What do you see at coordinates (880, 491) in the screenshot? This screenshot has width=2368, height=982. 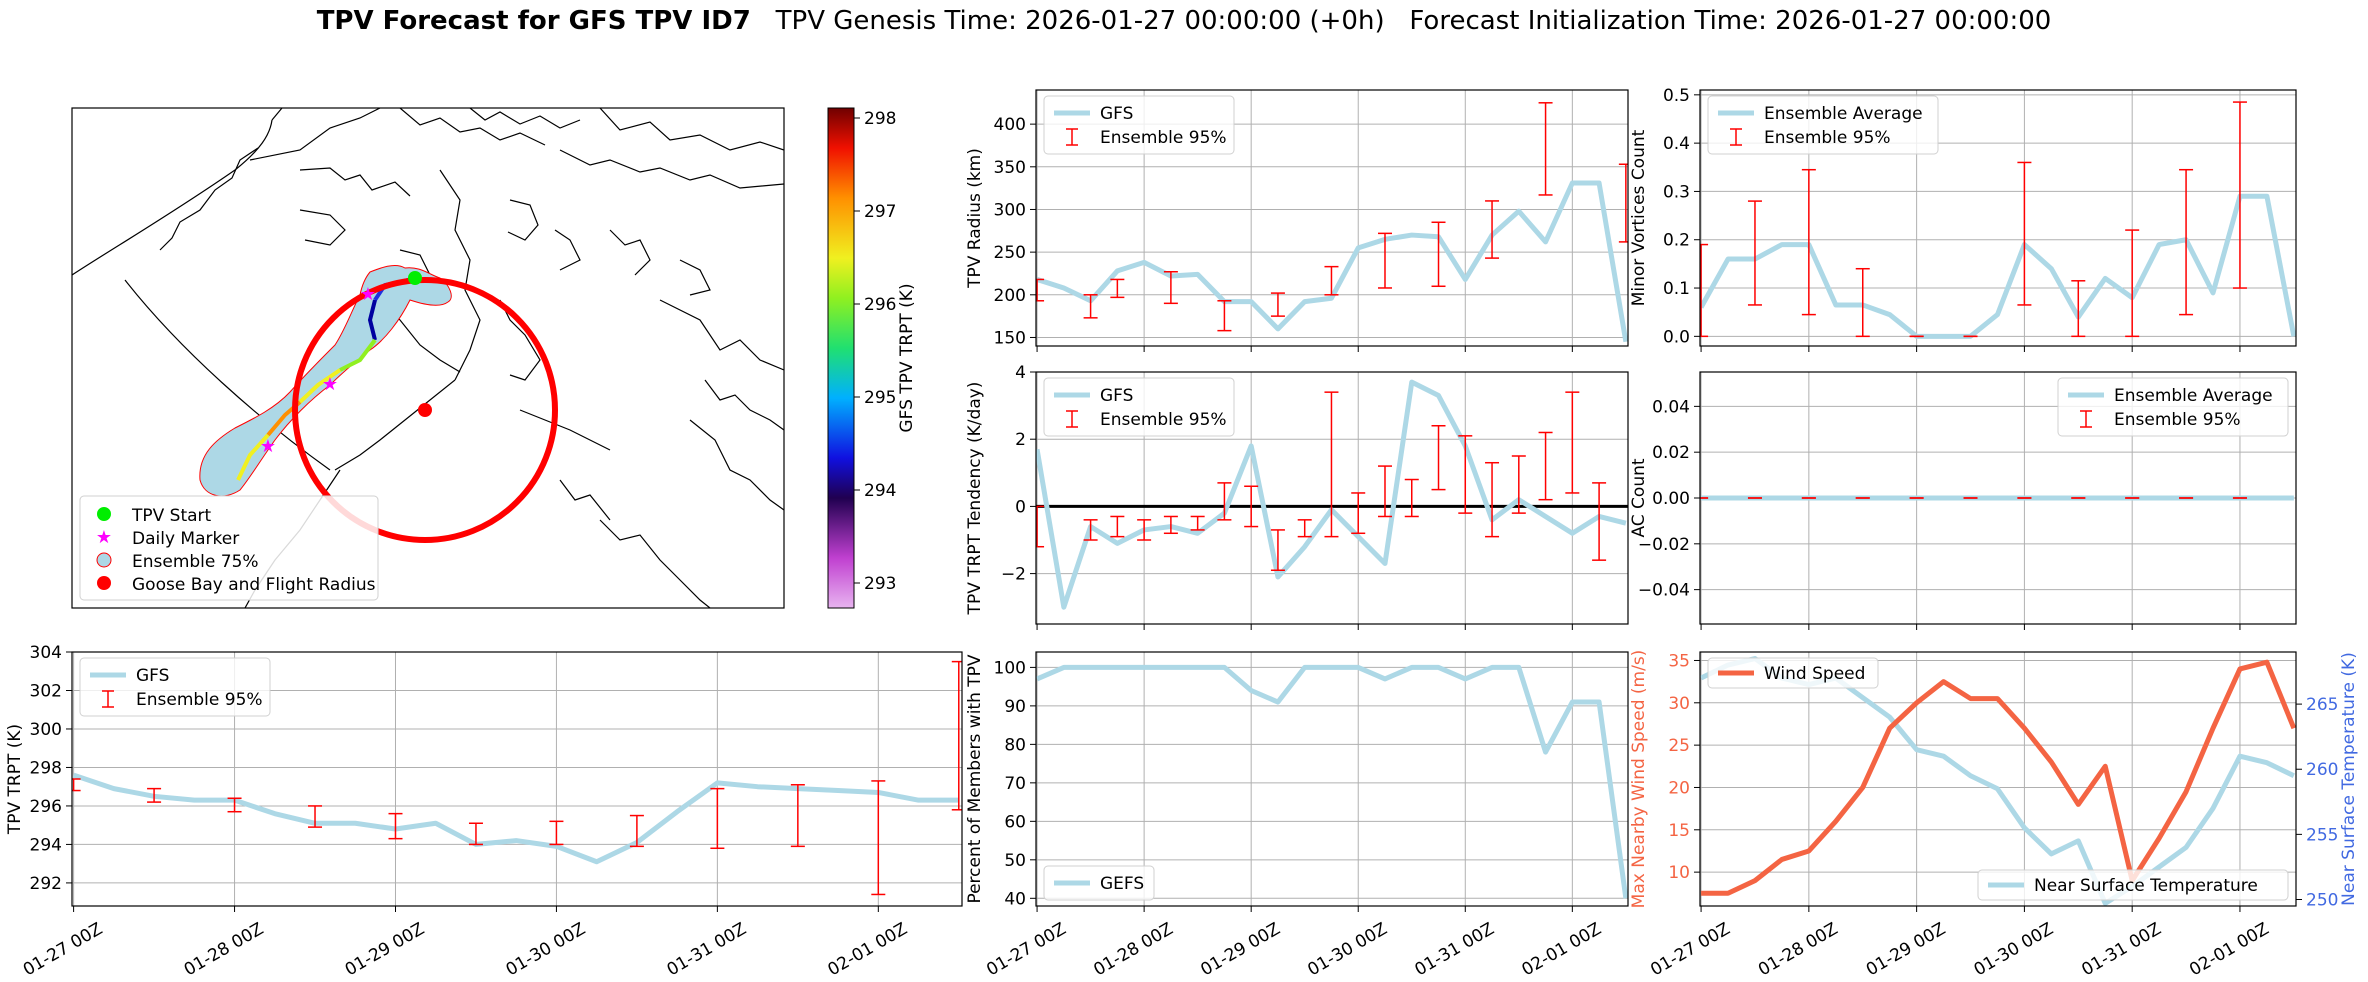 I see `colorbar-tick-label: 294` at bounding box center [880, 491].